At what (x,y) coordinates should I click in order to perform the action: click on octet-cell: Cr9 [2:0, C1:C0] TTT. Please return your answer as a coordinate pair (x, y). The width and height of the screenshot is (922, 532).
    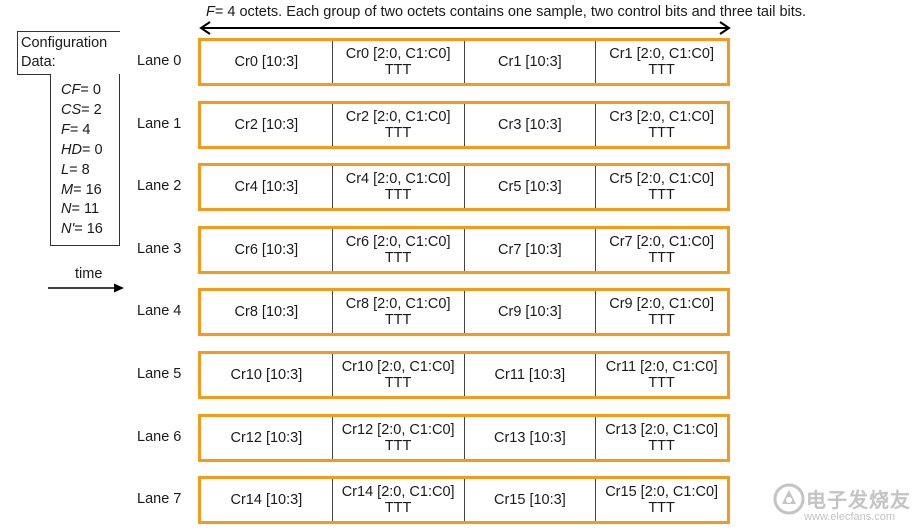
    Looking at the image, I should click on (661, 312).